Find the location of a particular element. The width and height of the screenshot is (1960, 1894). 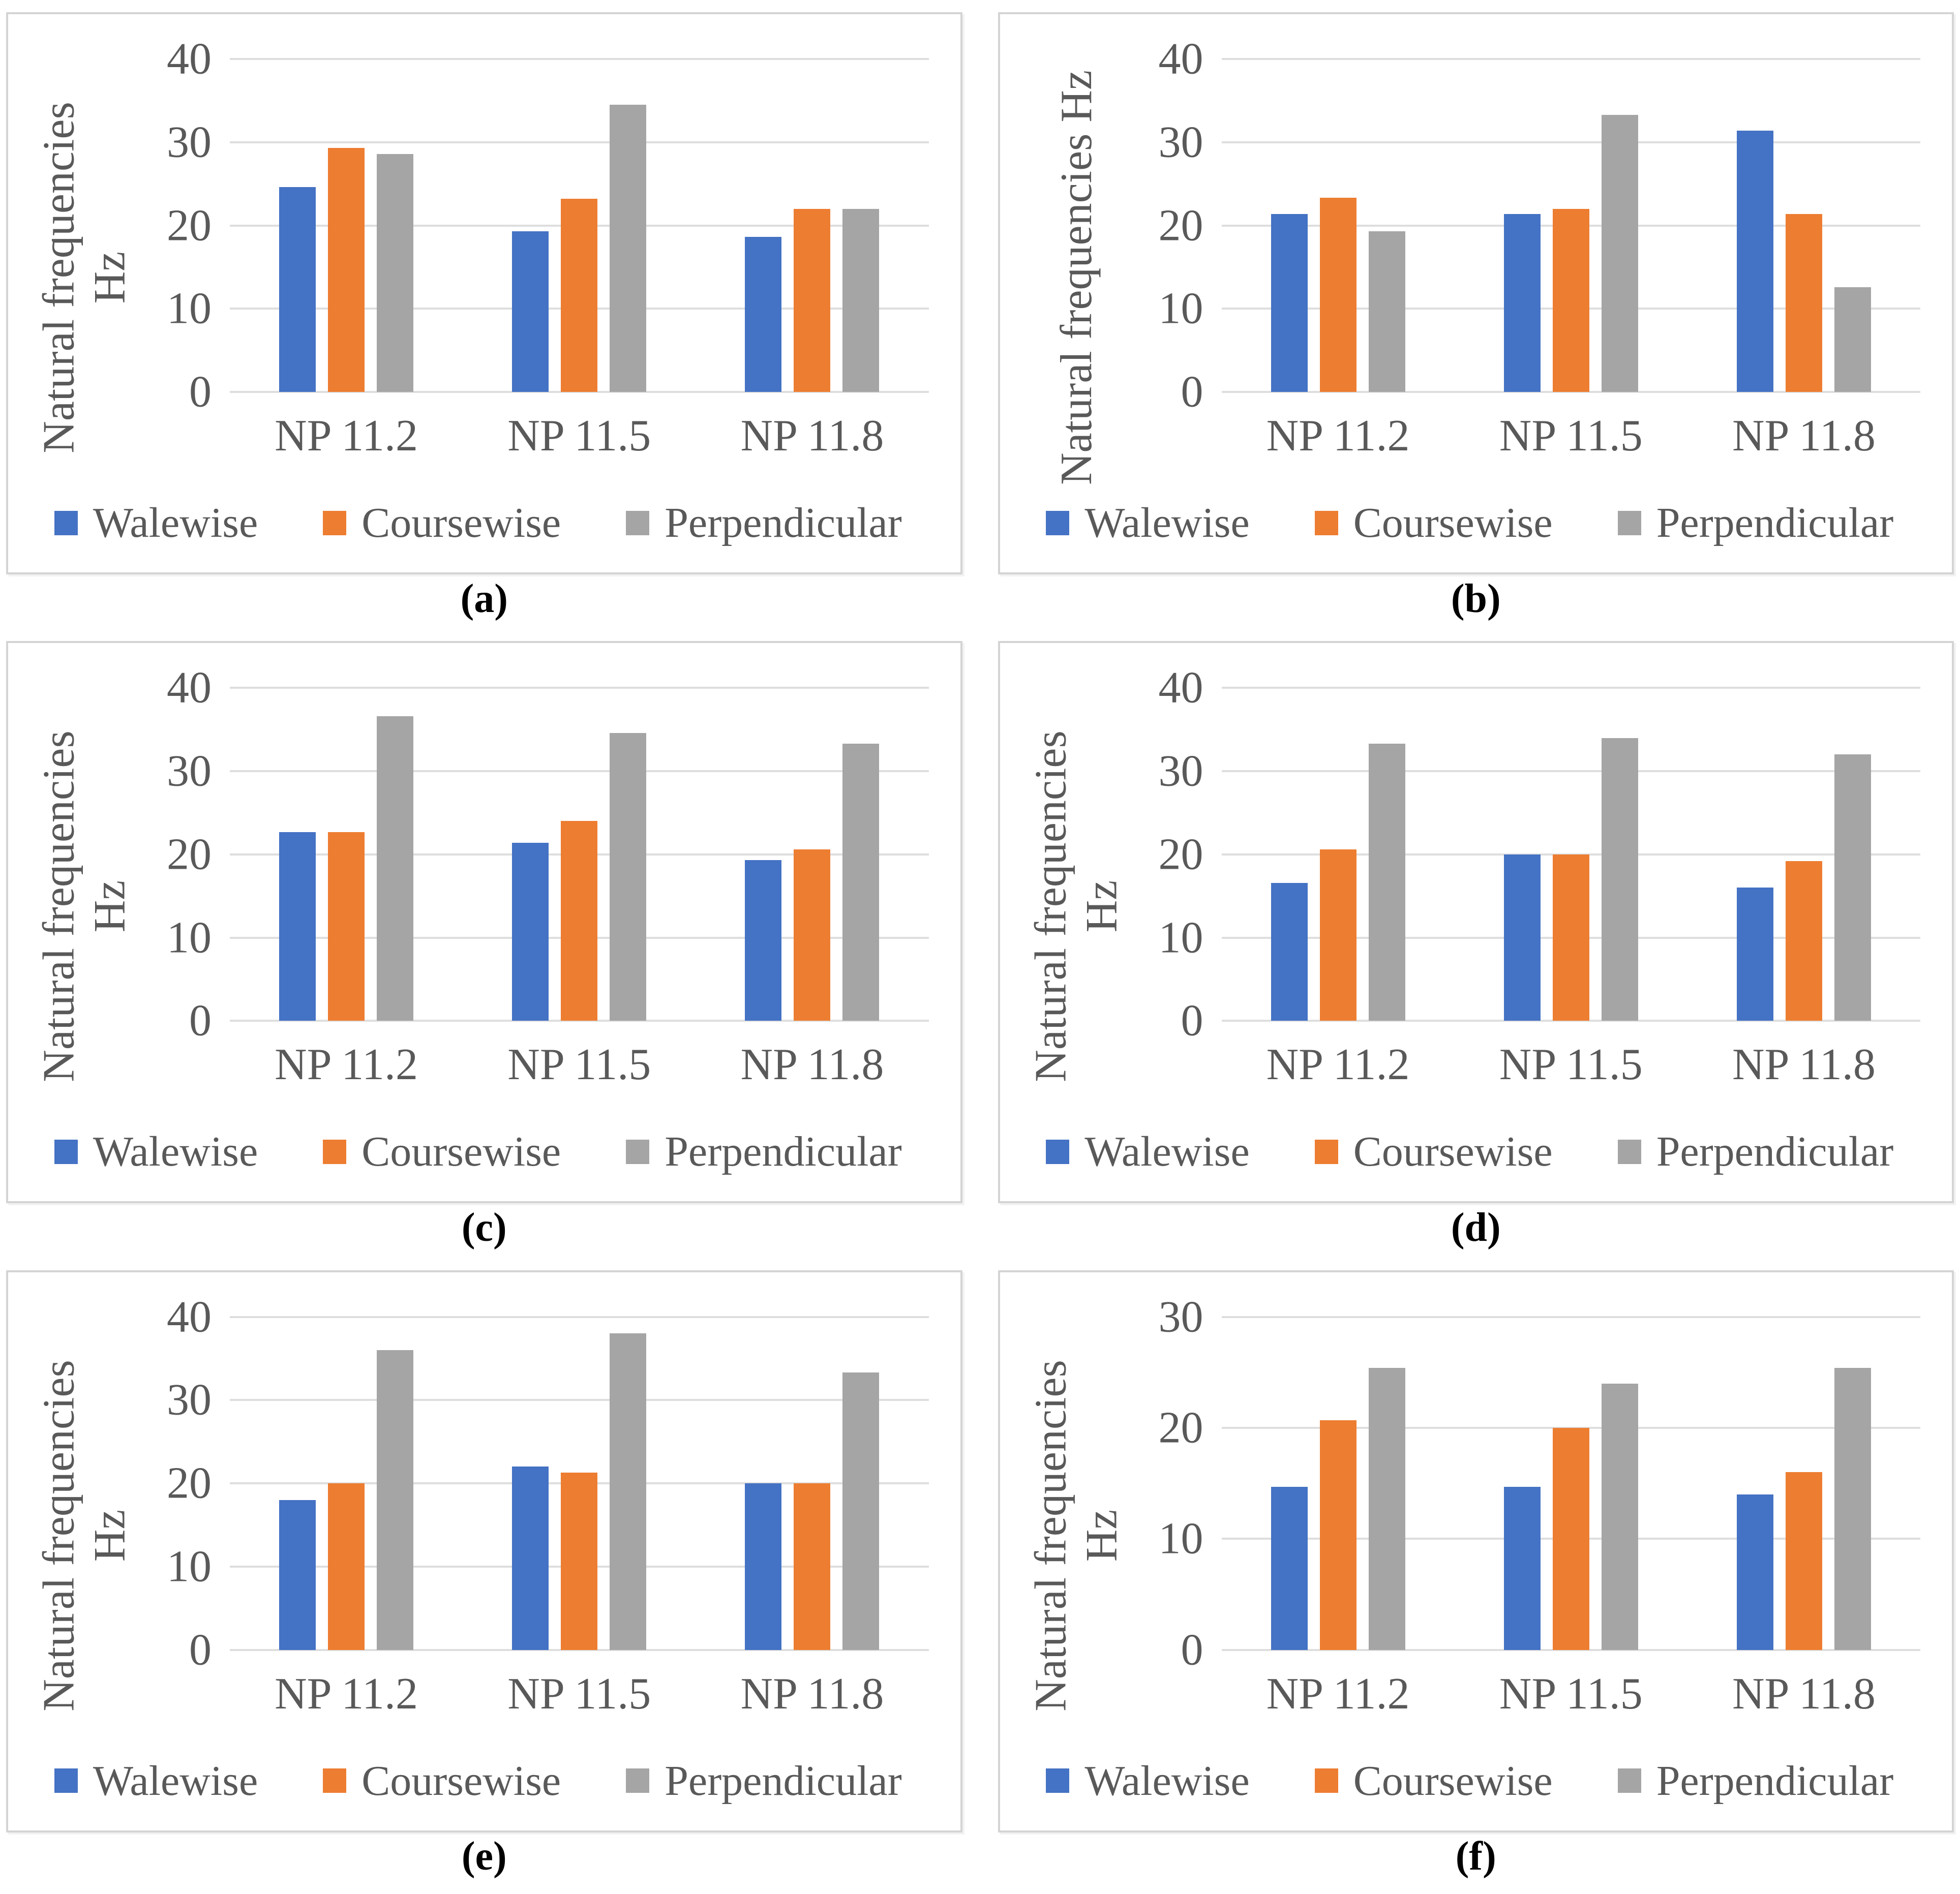

chart-caption-d: (d) is located at coordinates (1476, 1227).